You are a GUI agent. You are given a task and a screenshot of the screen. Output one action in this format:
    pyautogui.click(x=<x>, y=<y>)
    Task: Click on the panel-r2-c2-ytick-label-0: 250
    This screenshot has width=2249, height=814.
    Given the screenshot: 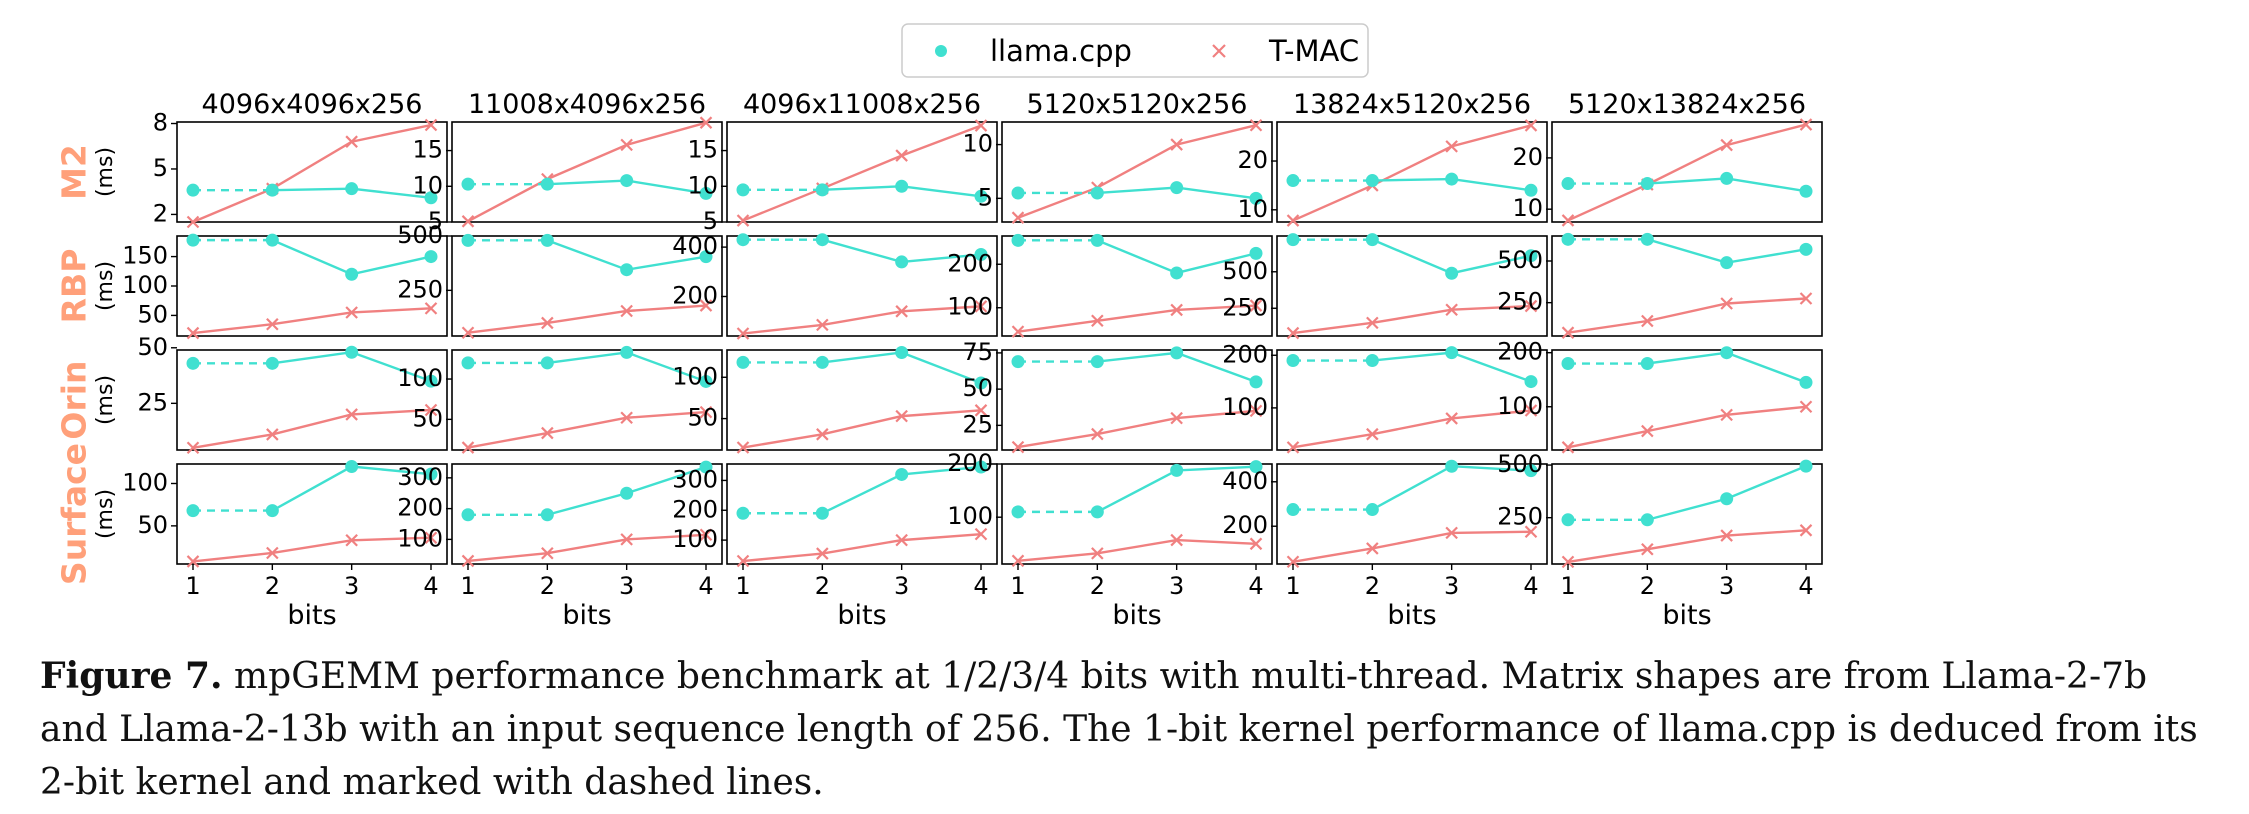 What is the action you would take?
    pyautogui.click(x=420, y=289)
    